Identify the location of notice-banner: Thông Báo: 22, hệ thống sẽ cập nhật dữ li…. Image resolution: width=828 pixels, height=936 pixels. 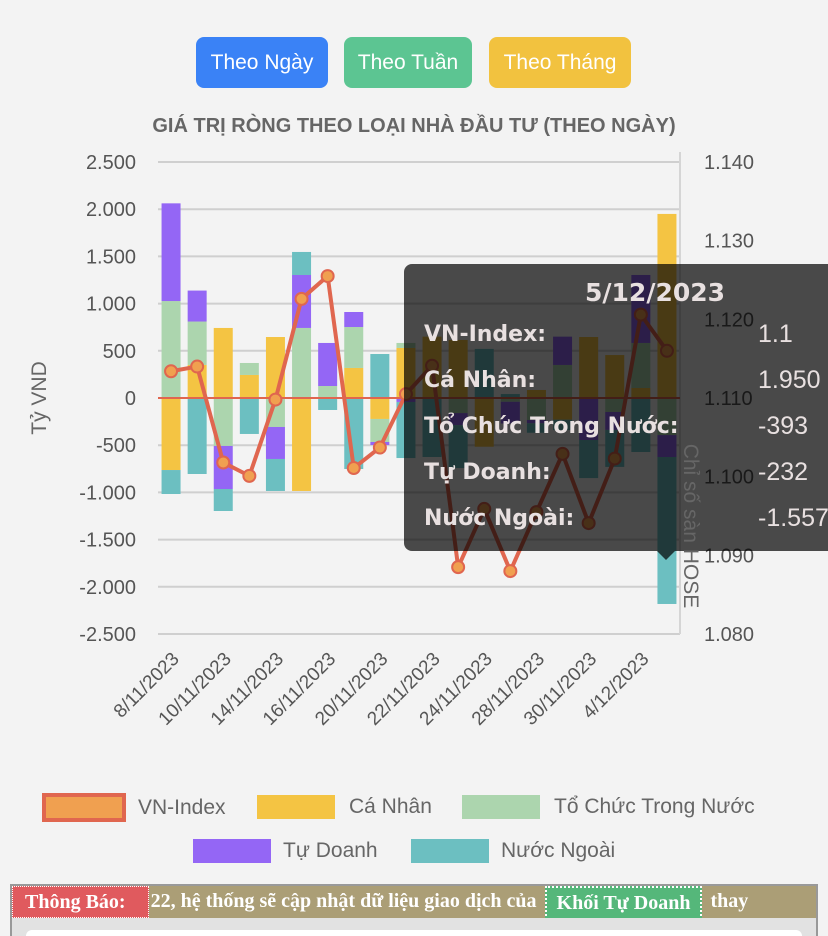
(414, 902).